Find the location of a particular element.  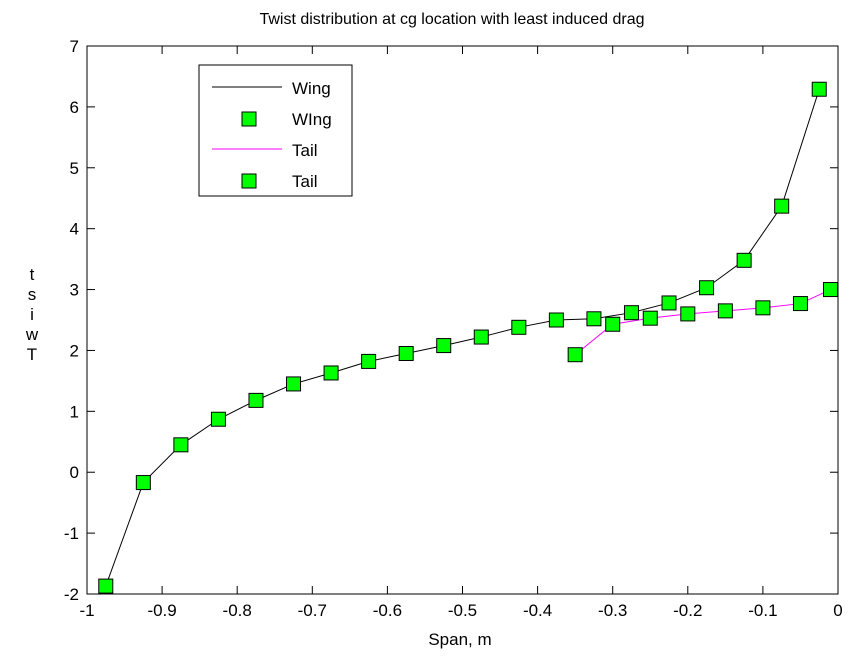

y-tick-label: 6 is located at coordinates (74, 107).